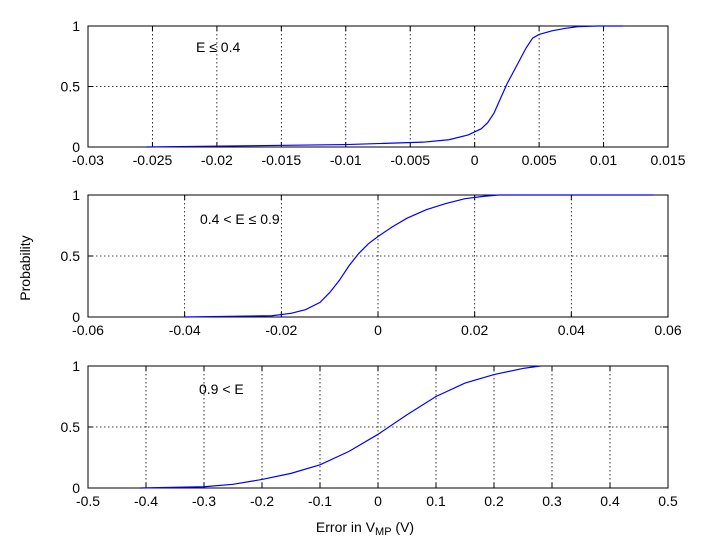  I want to click on x-tick-label: 0.5, so click(668, 501).